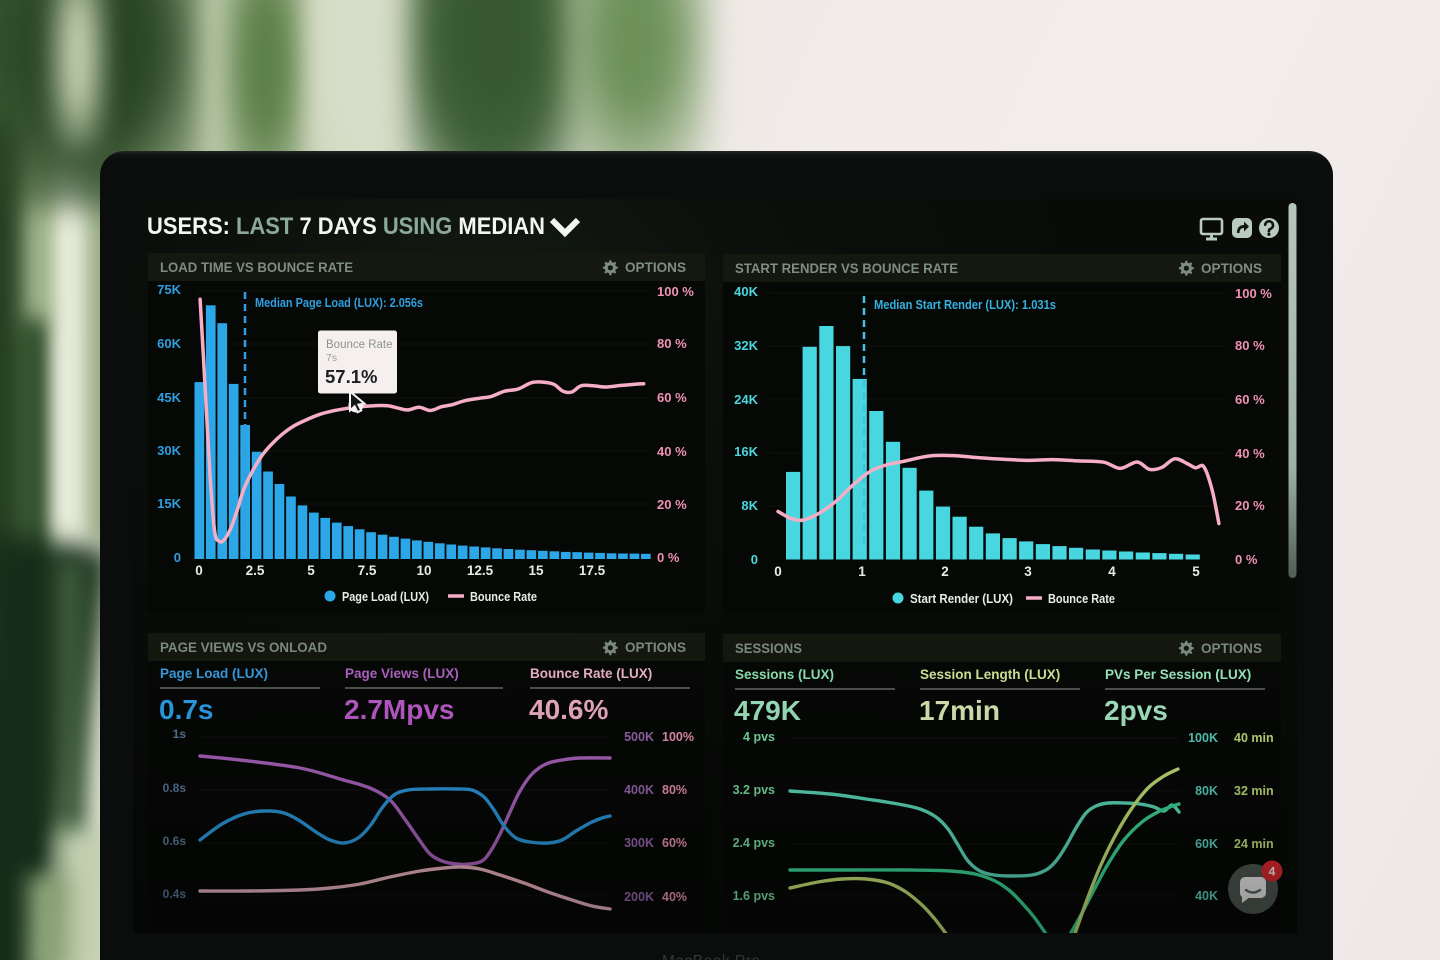 The width and height of the screenshot is (1440, 960). Describe the element at coordinates (351, 376) in the screenshot. I see `svg-text: 57.1%` at that location.